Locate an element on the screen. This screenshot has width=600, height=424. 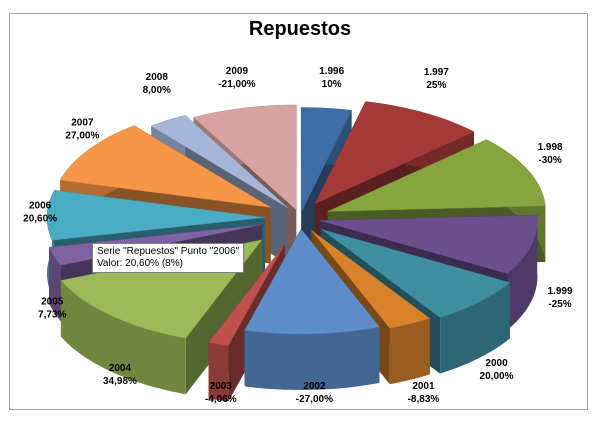
slice-label-1.999: 1.999 is located at coordinates (559, 291).